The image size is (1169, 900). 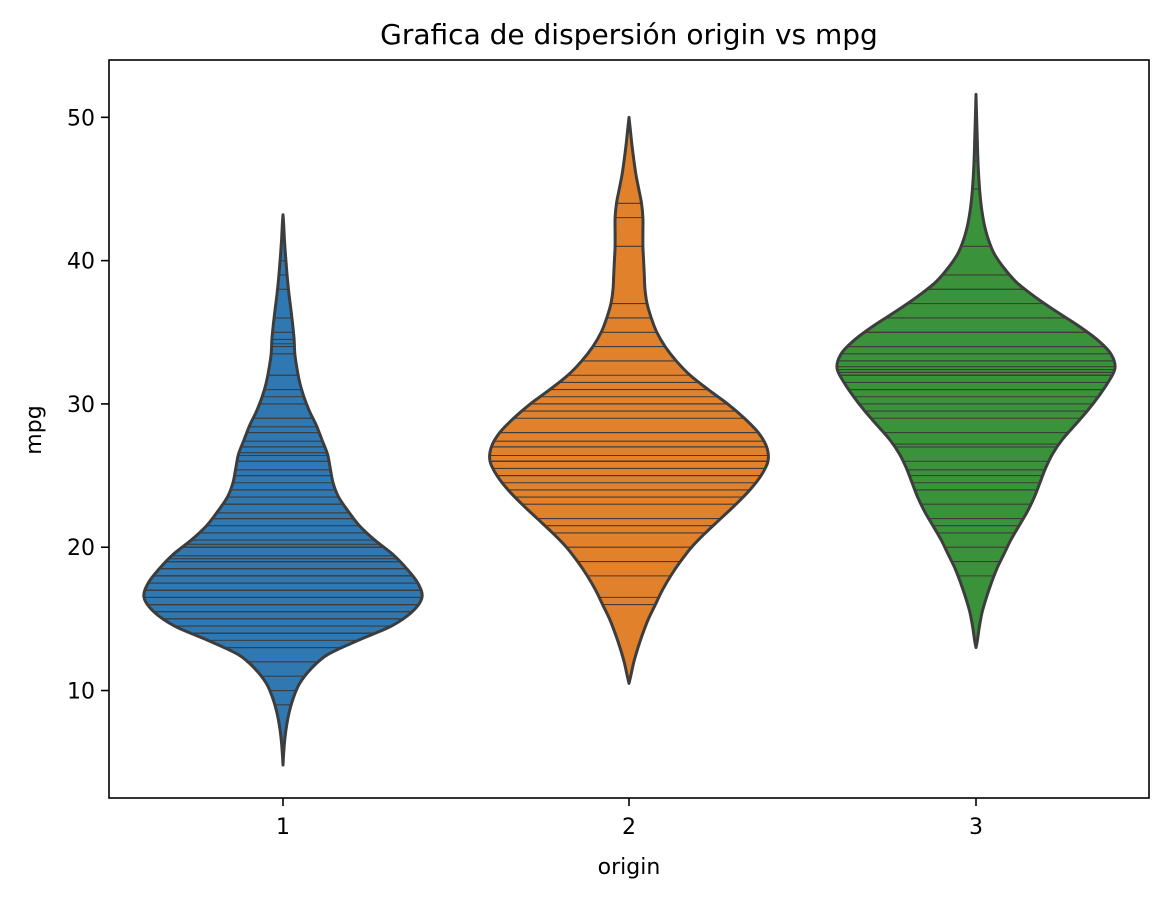 I want to click on x-tick-label: 1, so click(x=283, y=827).